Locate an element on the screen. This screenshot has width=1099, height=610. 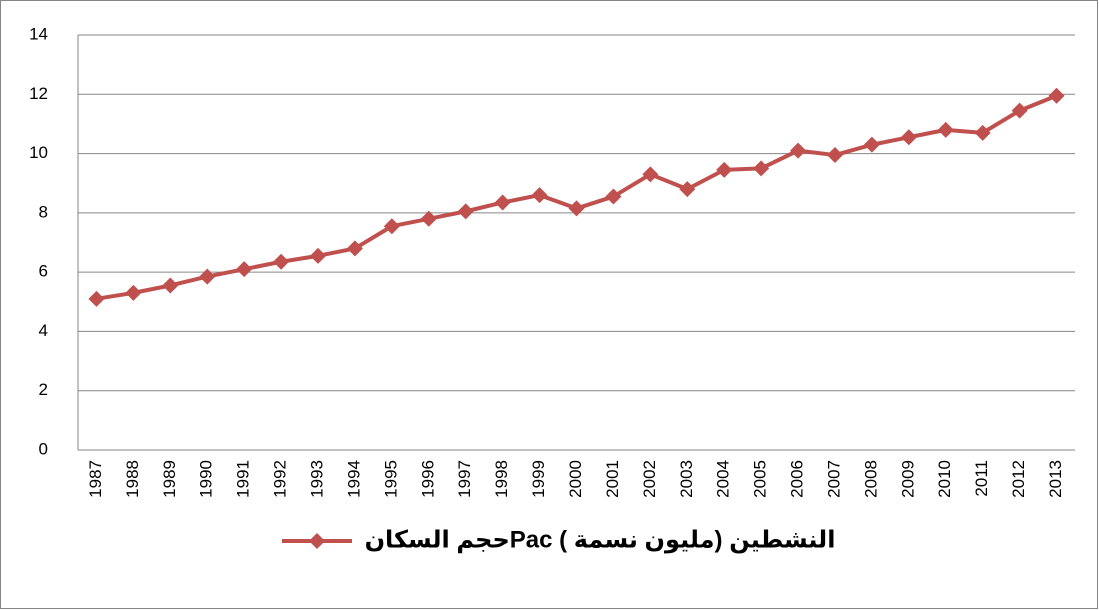
x-tick-label: 1994 is located at coordinates (353, 479).